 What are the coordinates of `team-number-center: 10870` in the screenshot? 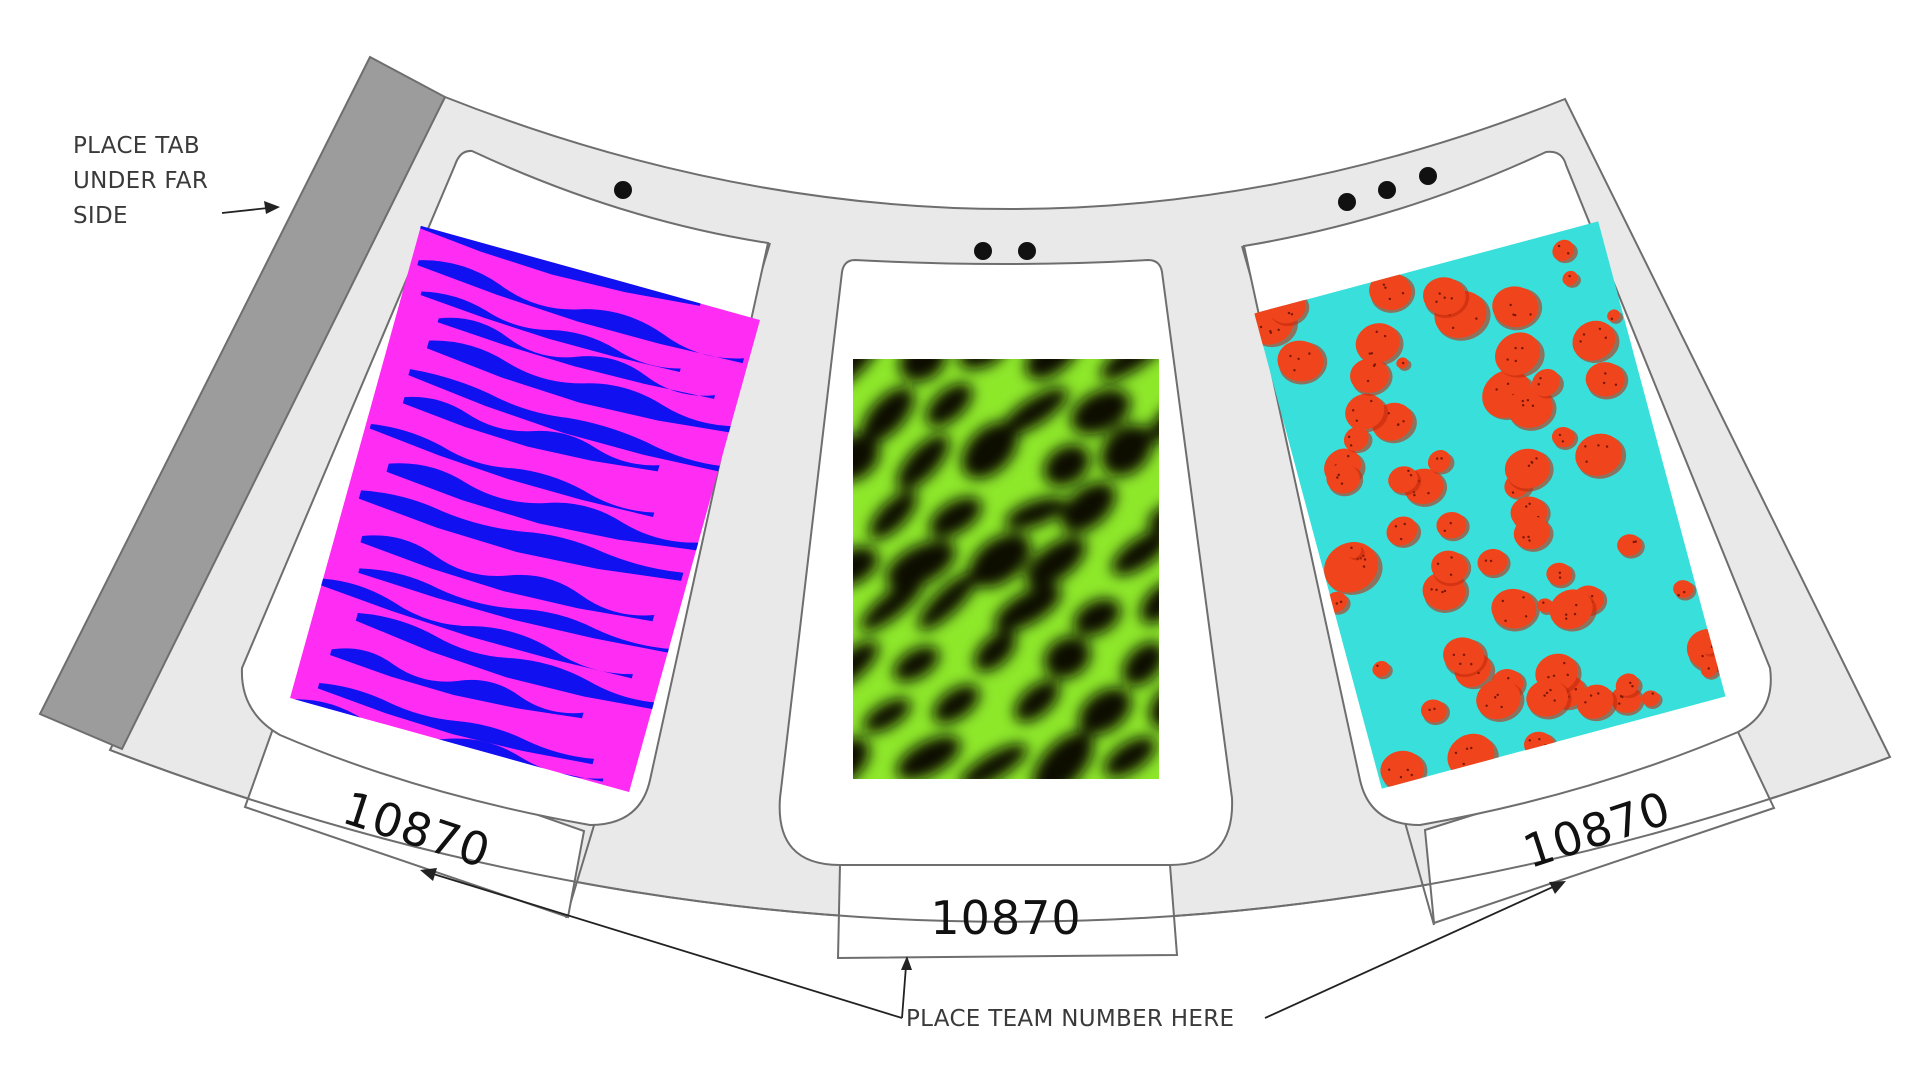 It's located at (1005, 918).